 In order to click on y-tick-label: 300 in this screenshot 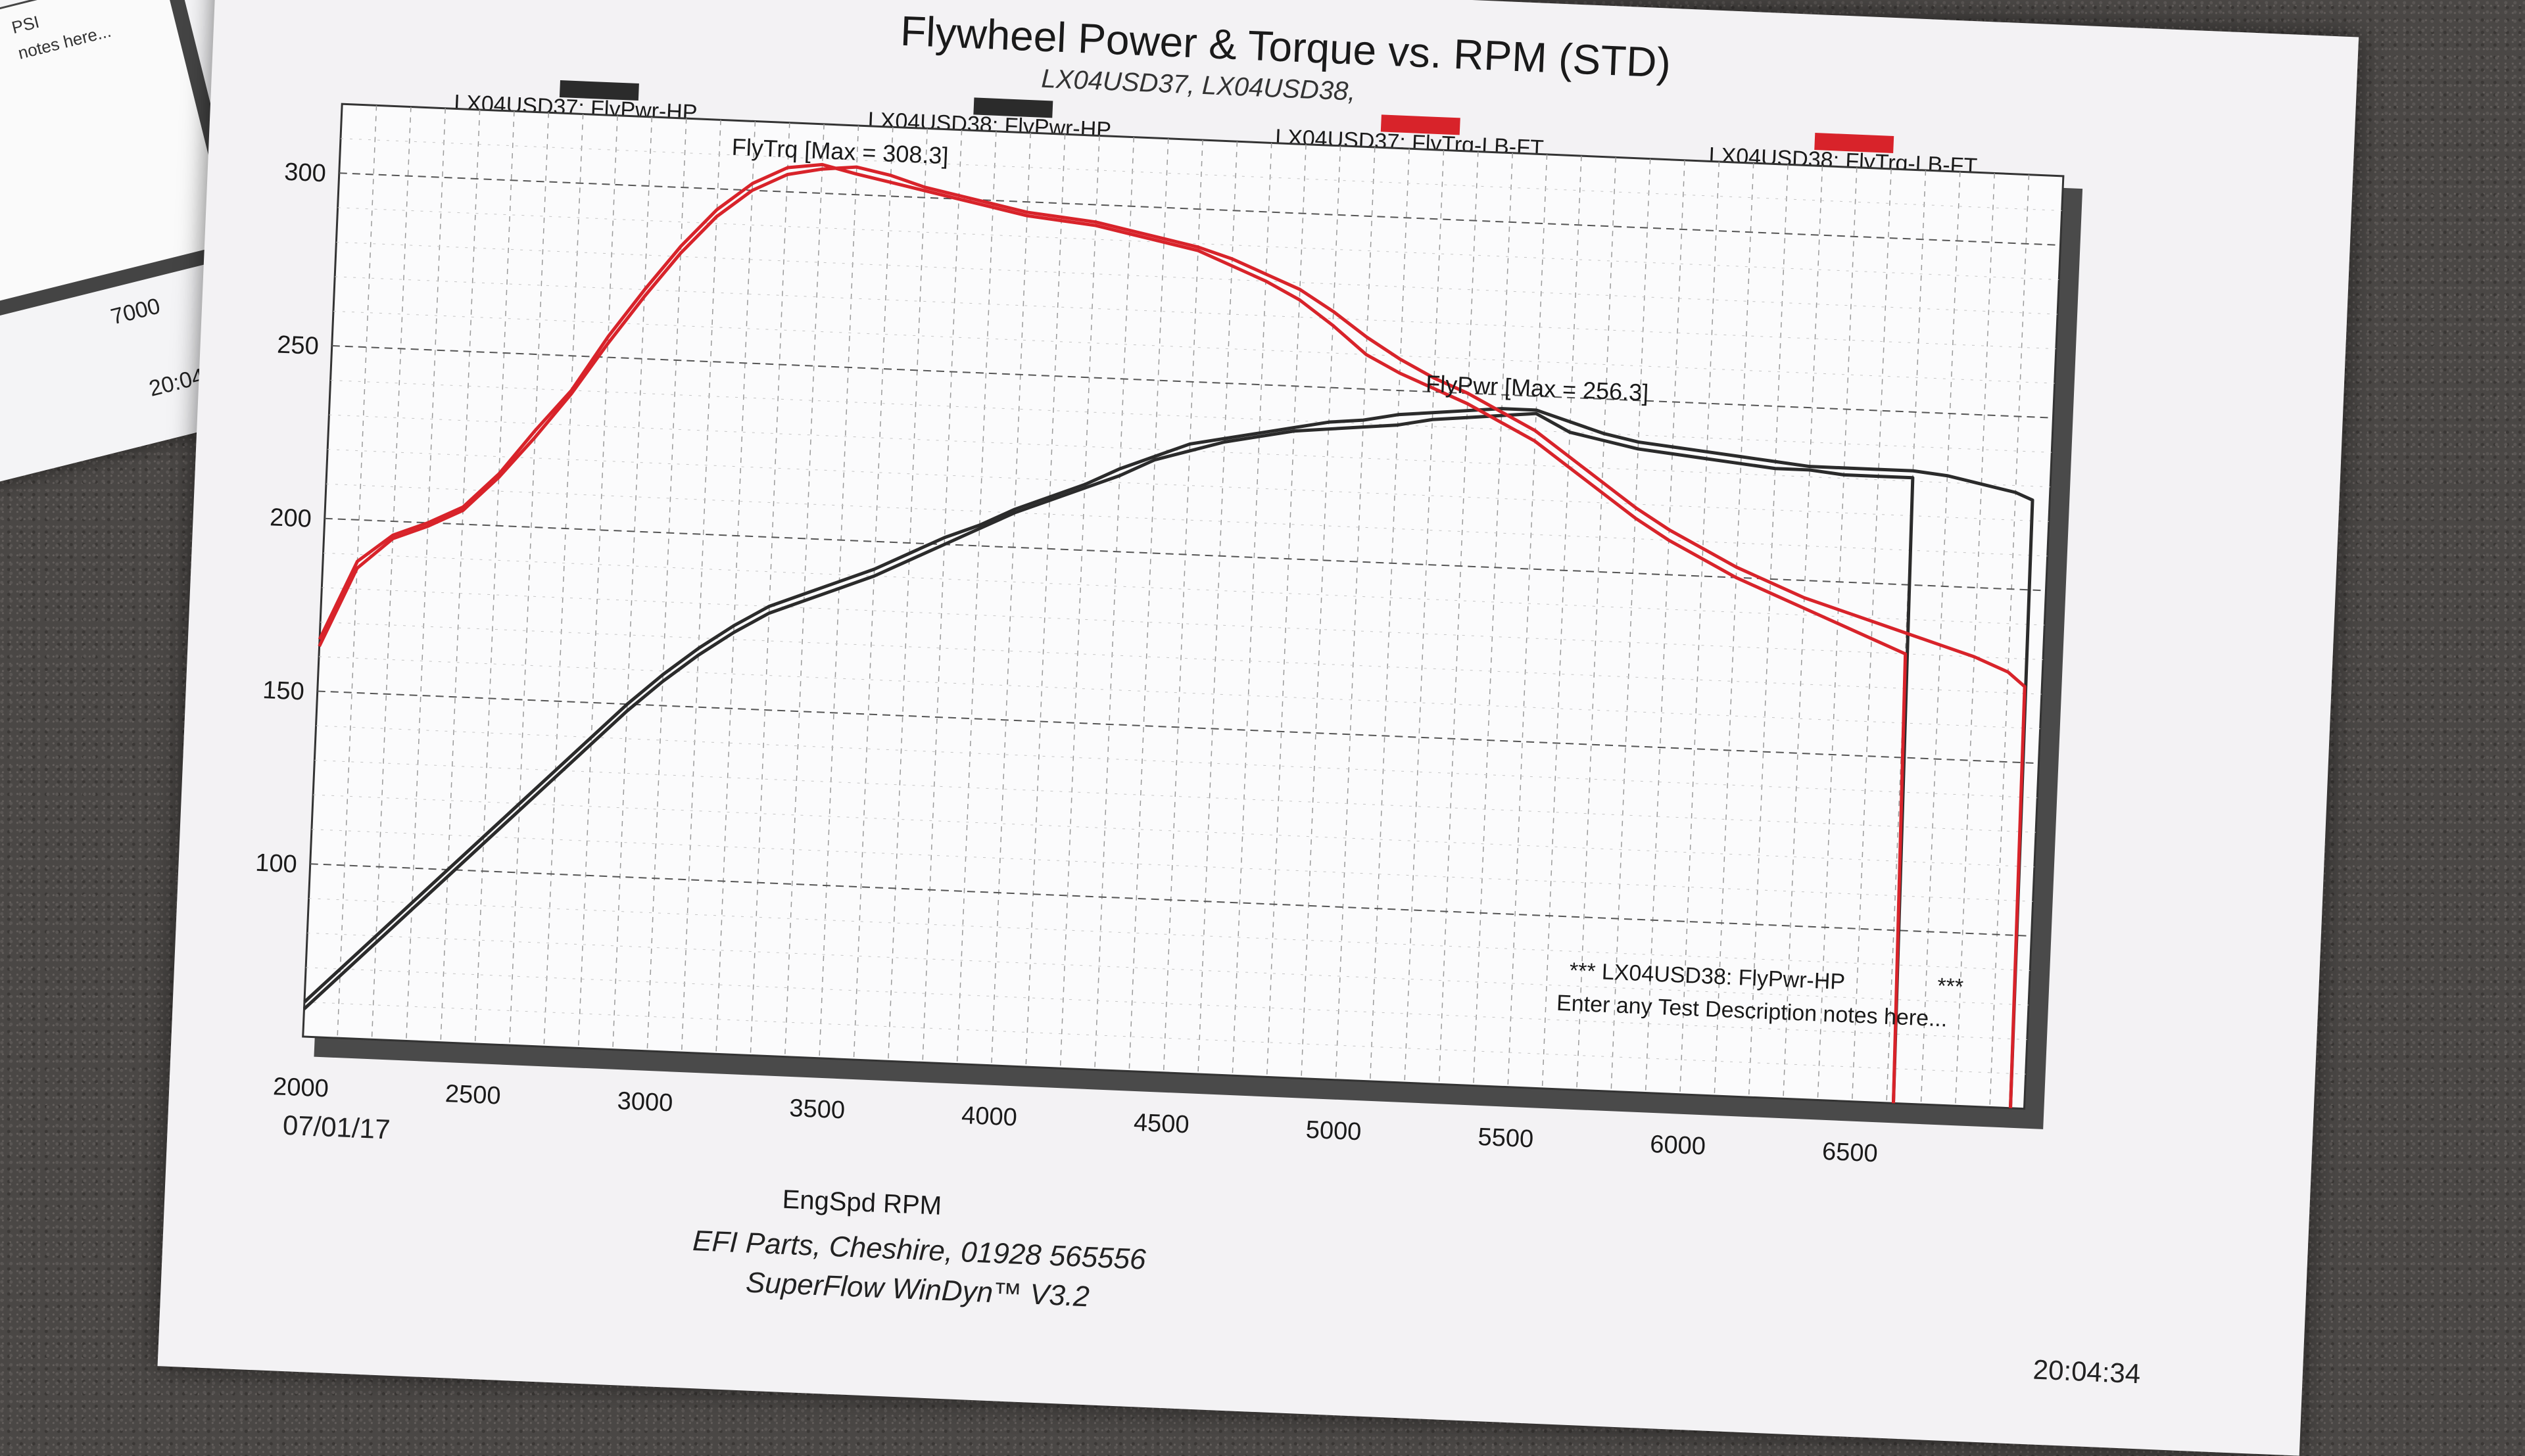, I will do `click(304, 173)`.